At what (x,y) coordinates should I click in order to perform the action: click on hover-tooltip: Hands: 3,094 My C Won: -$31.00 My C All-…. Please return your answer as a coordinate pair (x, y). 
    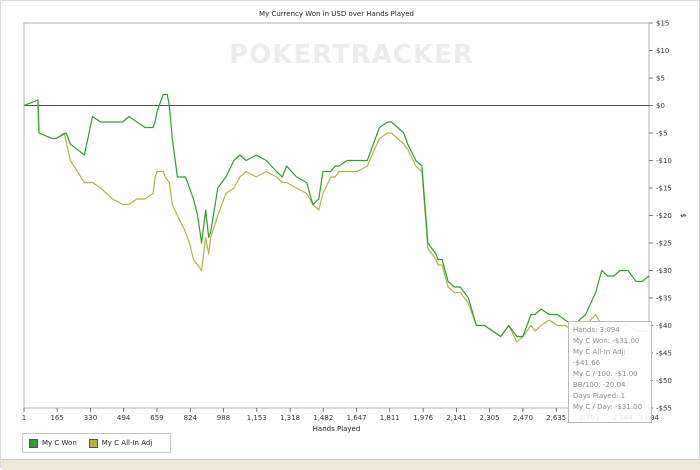
    Looking at the image, I should click on (610, 372).